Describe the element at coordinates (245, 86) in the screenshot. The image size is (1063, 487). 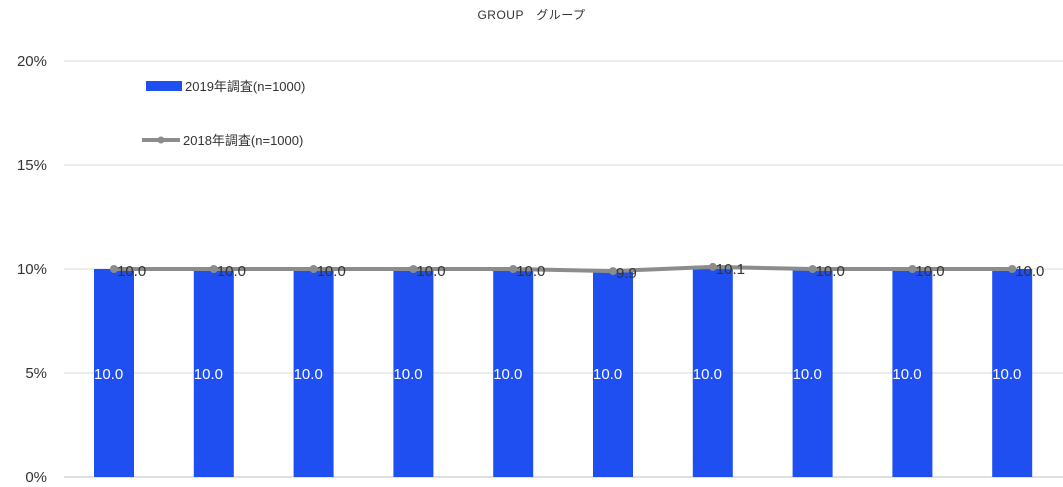
I see `legend-label-2019: 2019年調査(n=1000)` at that location.